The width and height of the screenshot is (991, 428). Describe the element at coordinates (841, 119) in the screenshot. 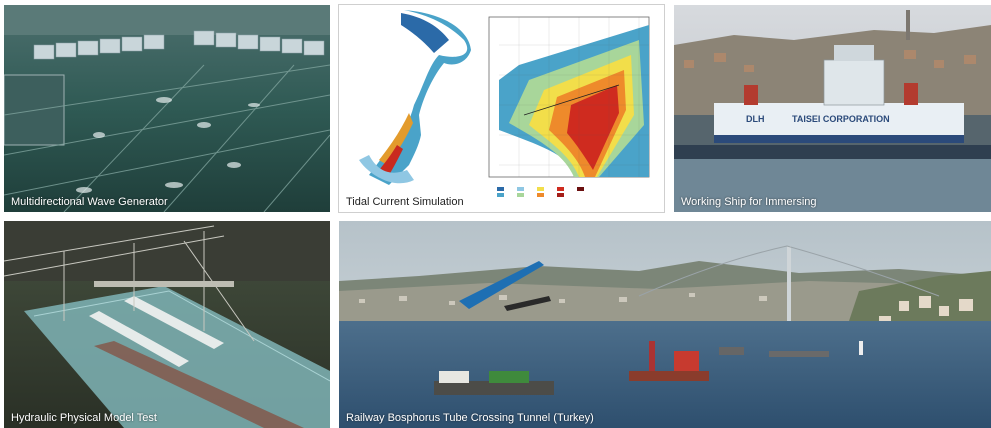

I see `banner-right-text: TAISEI CORPORATION` at that location.